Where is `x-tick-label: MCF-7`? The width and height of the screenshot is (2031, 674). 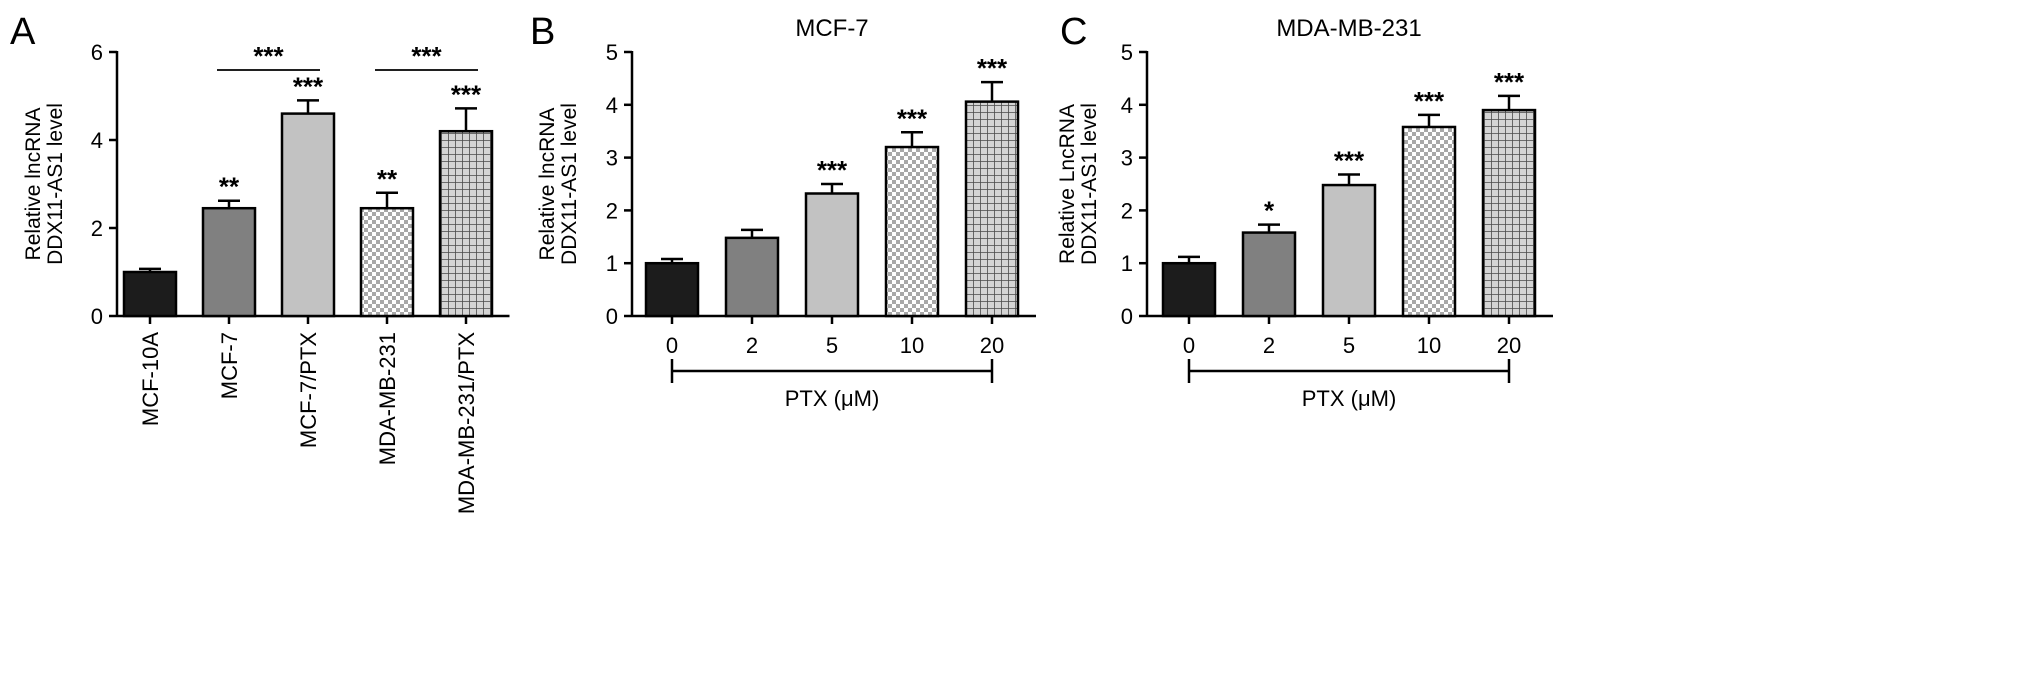 x-tick-label: MCF-7 is located at coordinates (229, 365).